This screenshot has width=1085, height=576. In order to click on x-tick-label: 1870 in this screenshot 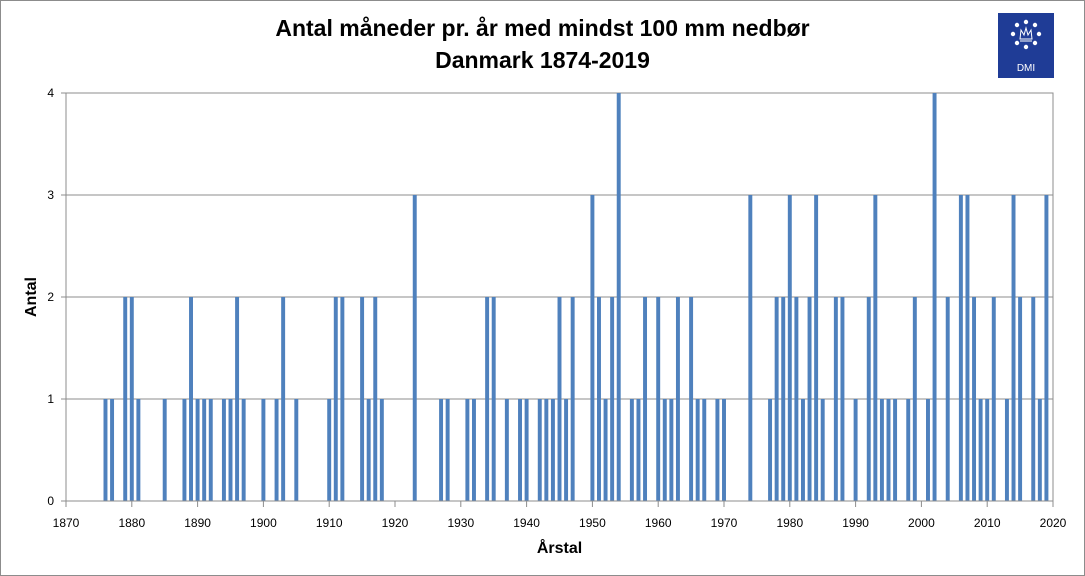, I will do `click(66, 523)`.